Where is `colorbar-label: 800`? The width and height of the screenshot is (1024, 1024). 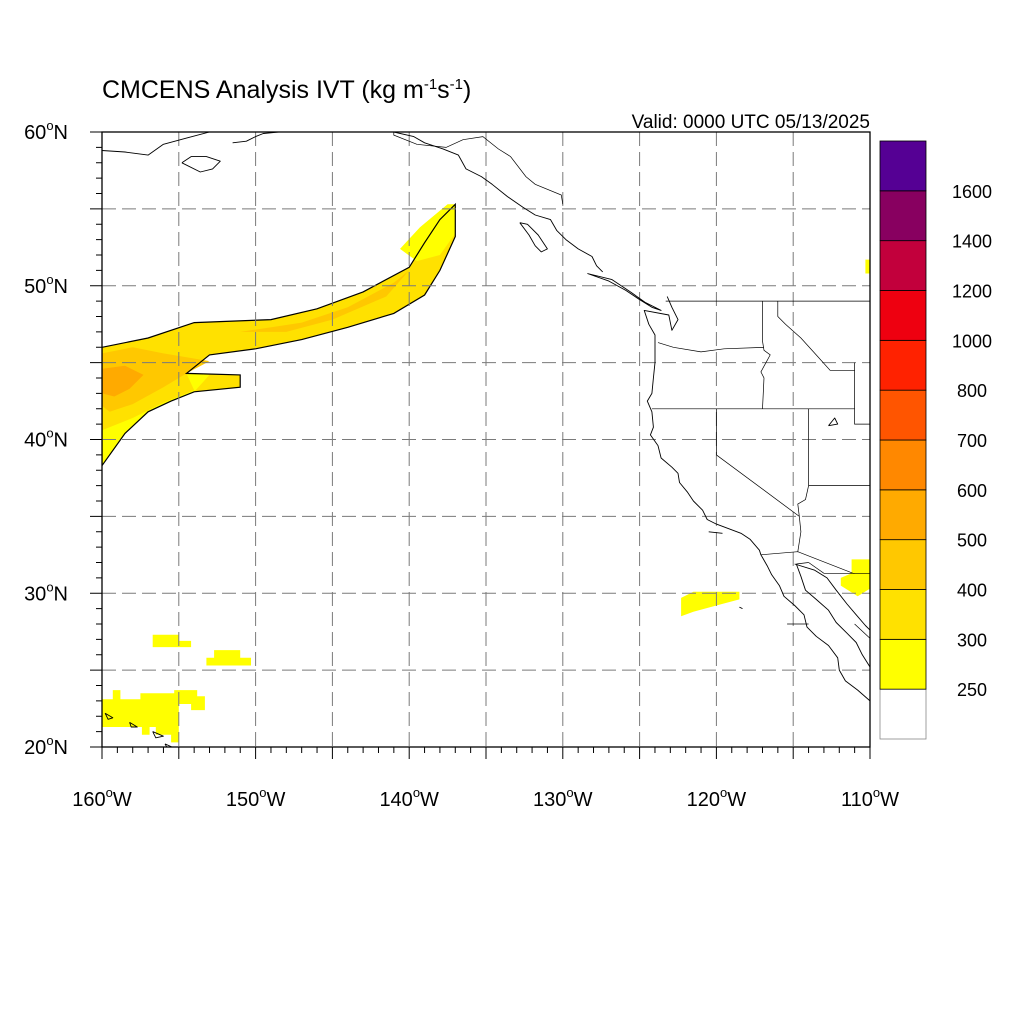
colorbar-label: 800 is located at coordinates (972, 391).